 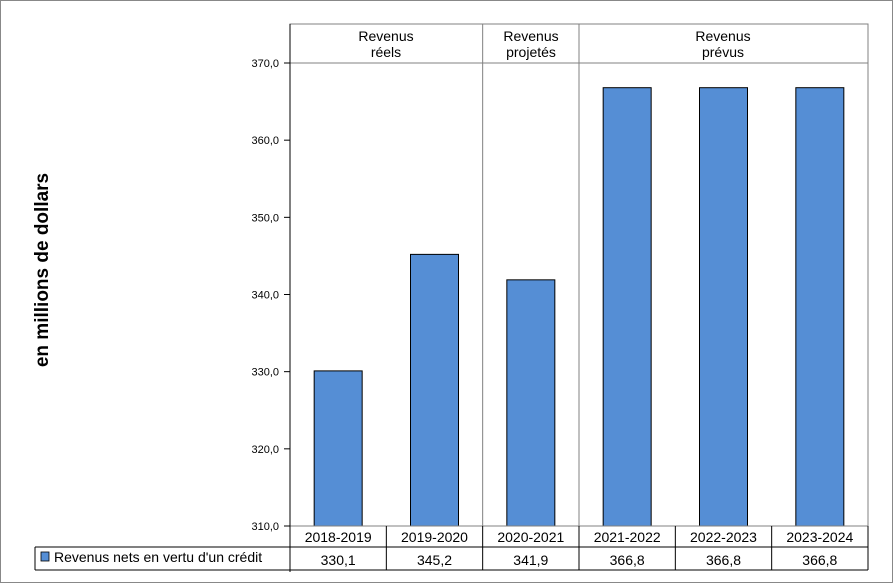 What do you see at coordinates (386, 52) in the screenshot?
I see `group-label-reels-line2: réels` at bounding box center [386, 52].